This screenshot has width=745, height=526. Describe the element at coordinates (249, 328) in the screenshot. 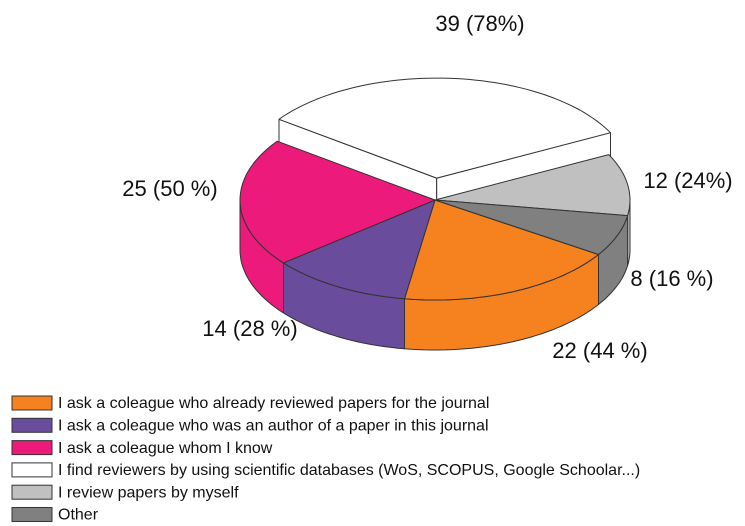

I see `value-label: 14 (28 %)` at that location.